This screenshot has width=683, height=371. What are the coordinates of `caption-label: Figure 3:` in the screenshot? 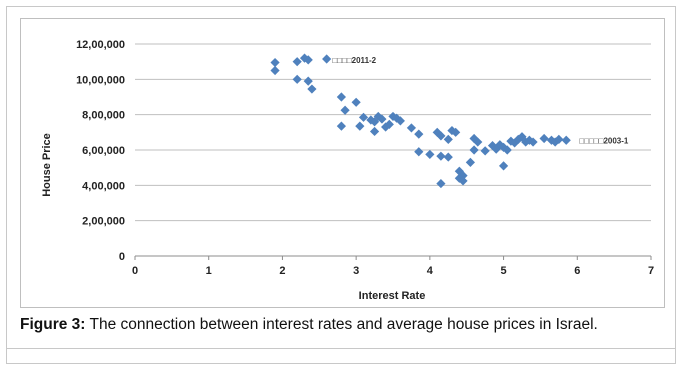 It's located at (53, 324).